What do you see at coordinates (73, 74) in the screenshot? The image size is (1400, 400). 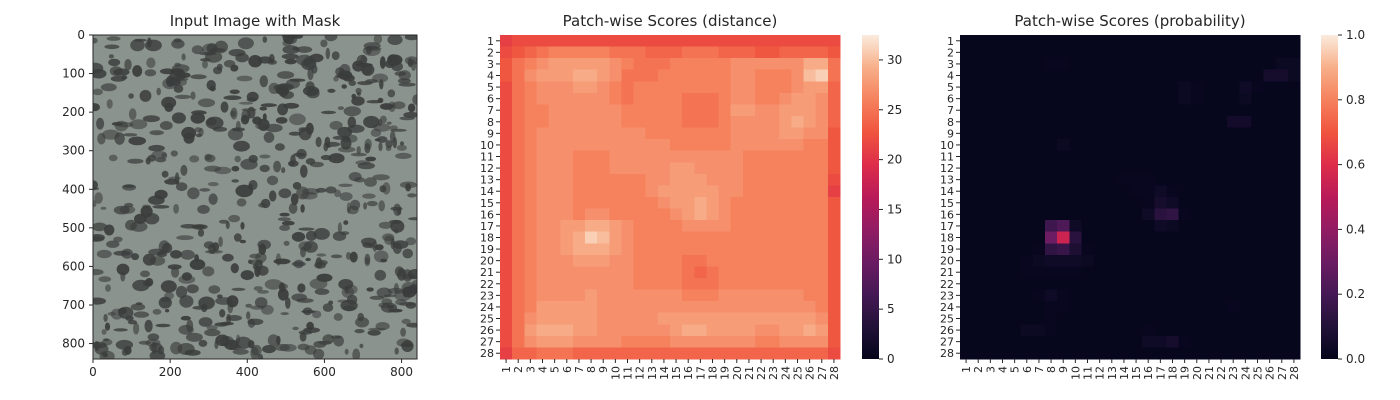 I see `y-tick-label: 100` at bounding box center [73, 74].